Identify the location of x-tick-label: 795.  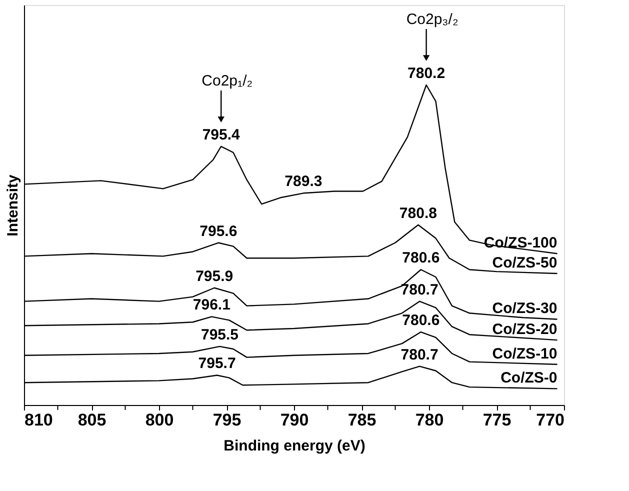
(227, 420).